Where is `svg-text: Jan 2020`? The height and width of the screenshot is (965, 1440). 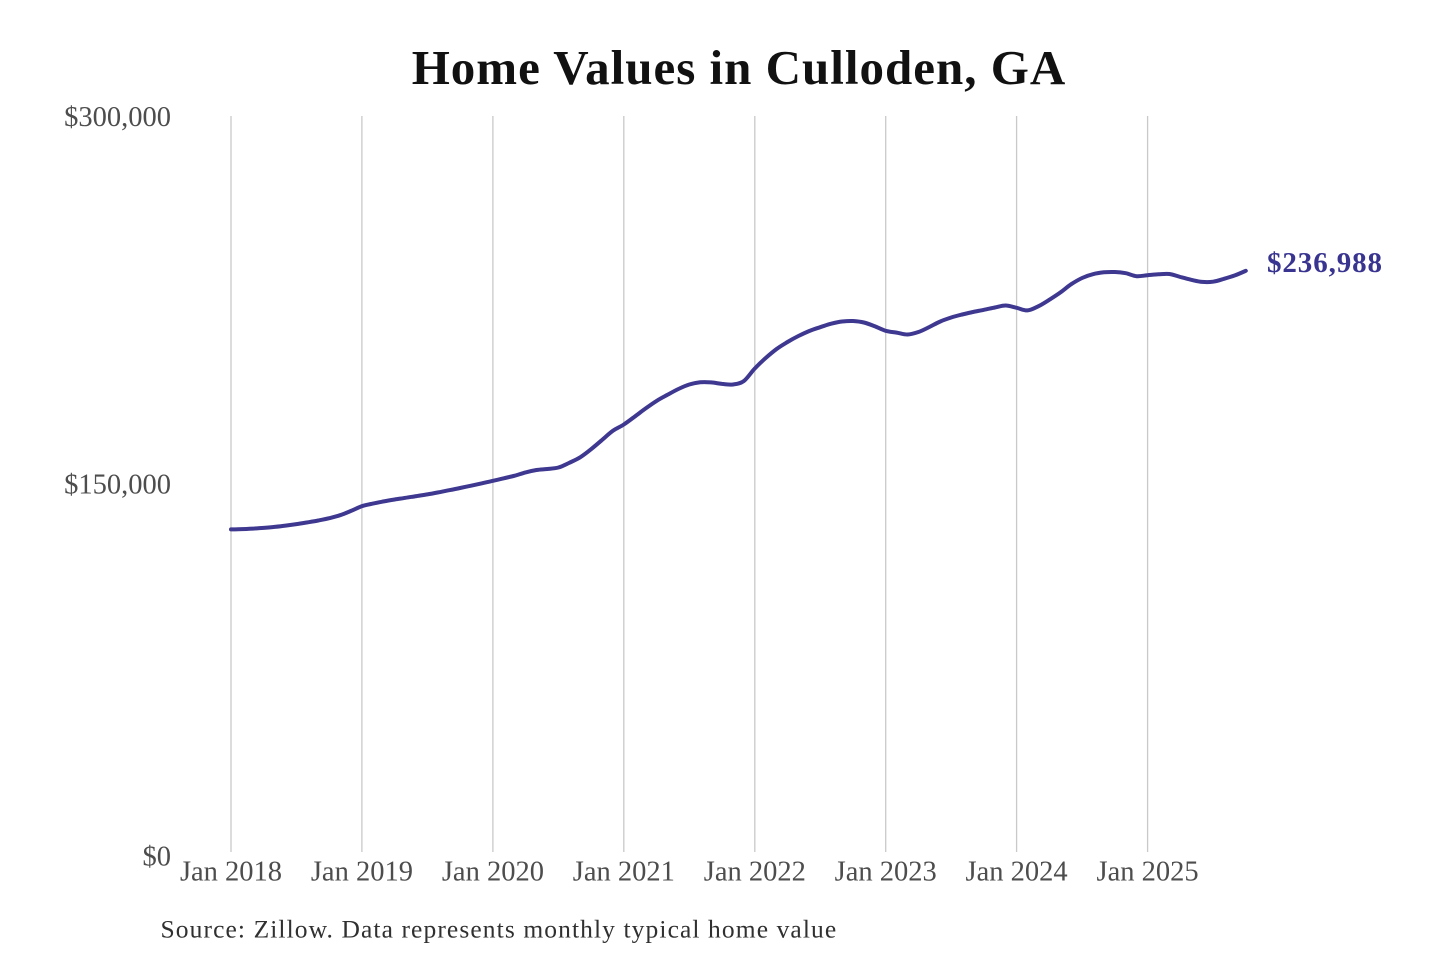
svg-text: Jan 2020 is located at coordinates (493, 872).